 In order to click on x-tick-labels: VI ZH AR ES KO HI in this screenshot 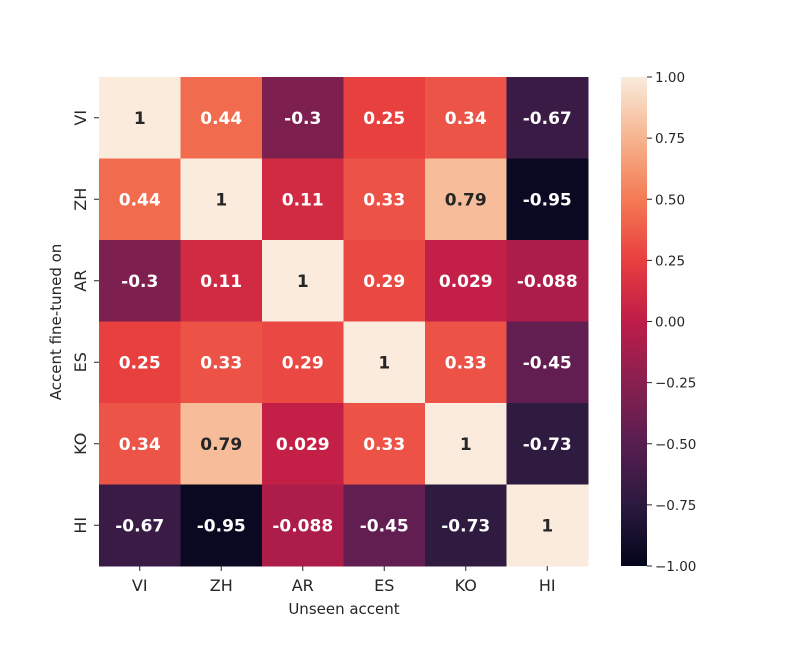, I will do `click(344, 580)`.